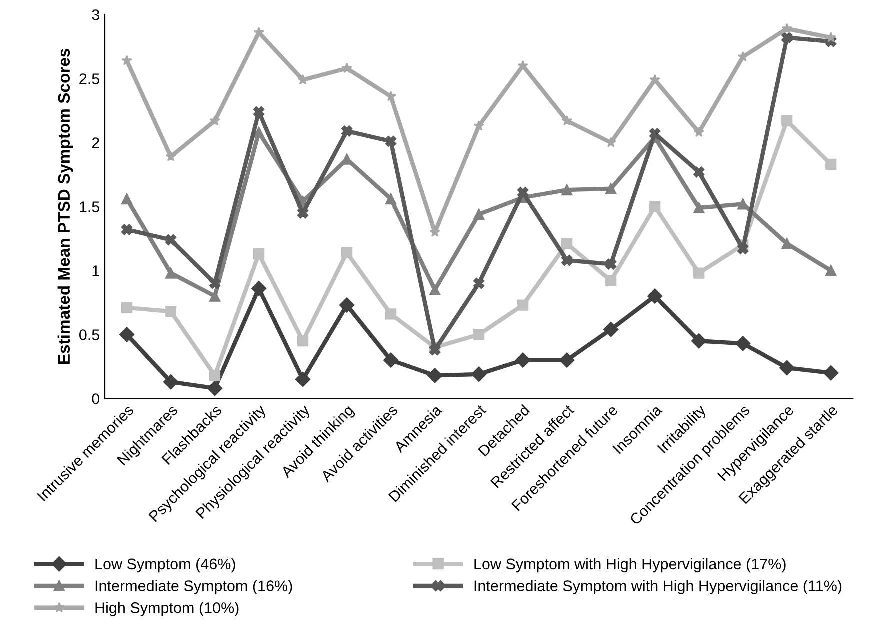 The height and width of the screenshot is (640, 875). I want to click on legend-label: Low Symptom (46%), so click(166, 565).